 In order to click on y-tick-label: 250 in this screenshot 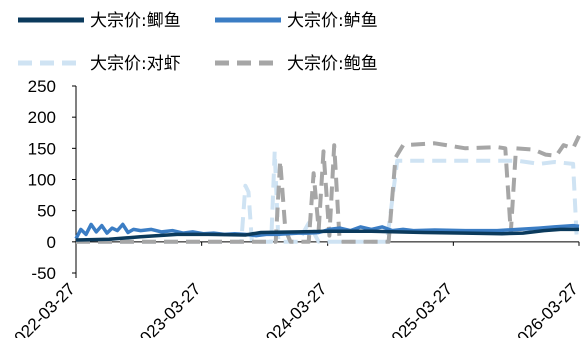, I will do `click(42, 86)`.